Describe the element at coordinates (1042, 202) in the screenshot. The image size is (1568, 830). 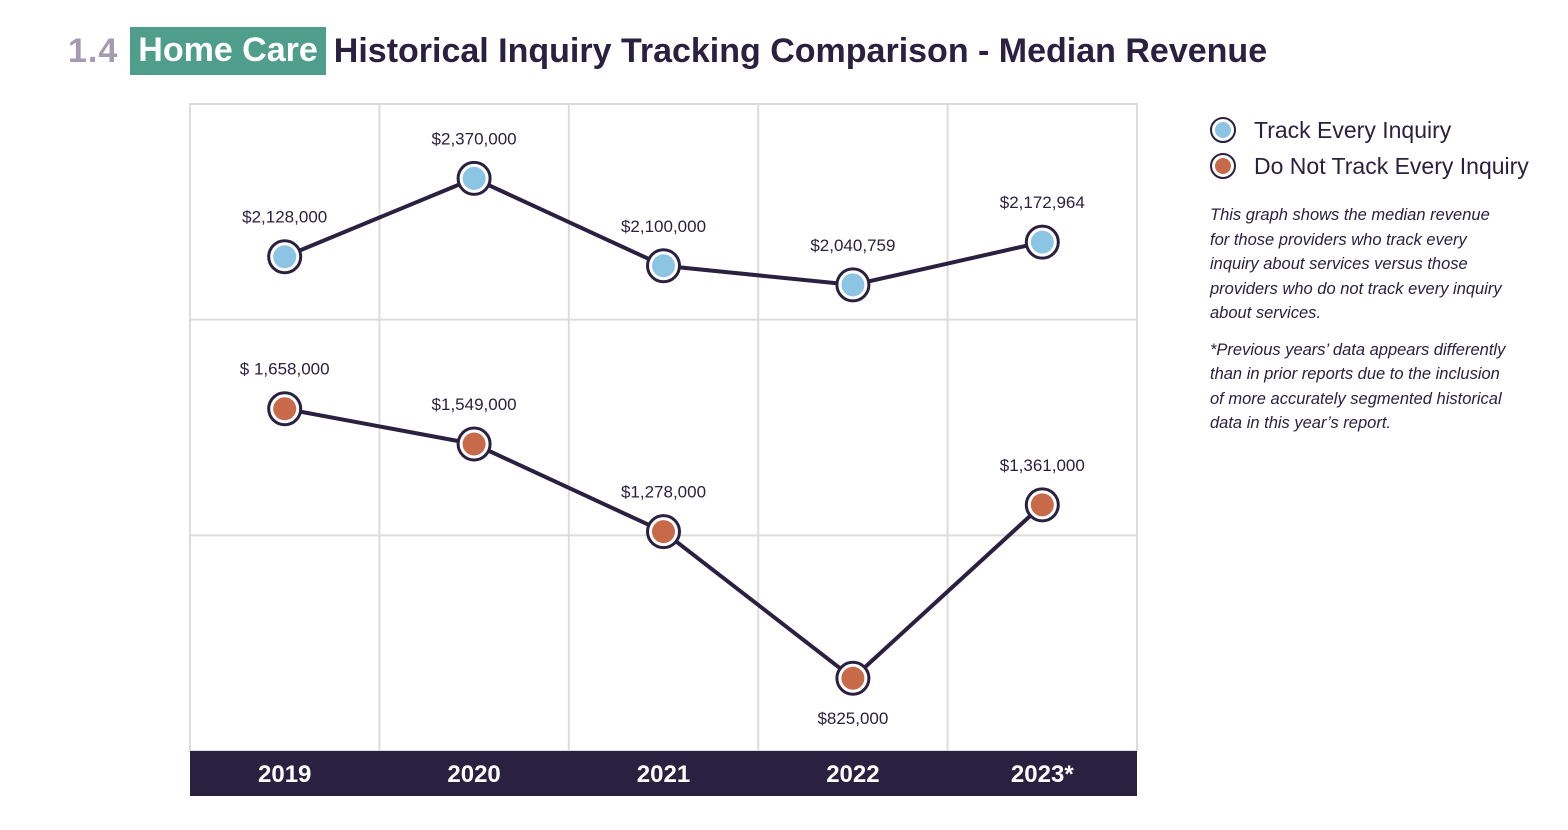
I see `data-label: $2,172,964` at that location.